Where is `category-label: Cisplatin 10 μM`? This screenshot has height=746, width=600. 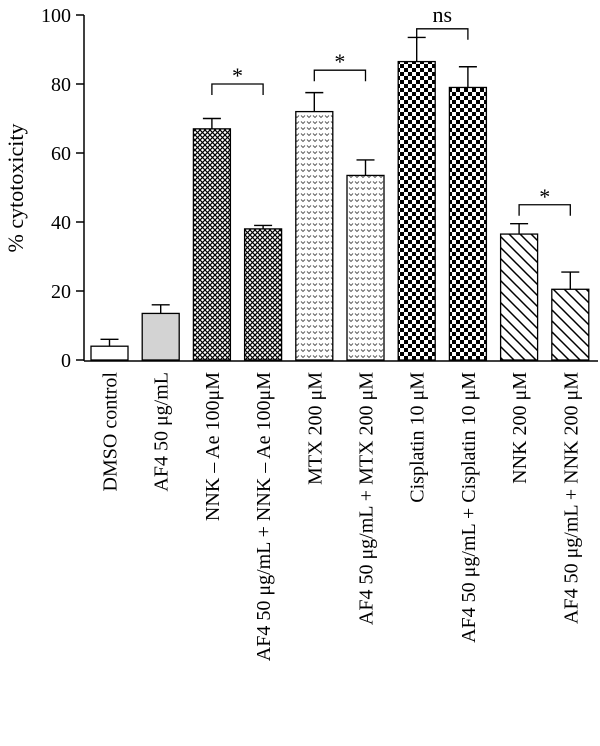
category-label: Cisplatin 10 μM is located at coordinates (418, 437).